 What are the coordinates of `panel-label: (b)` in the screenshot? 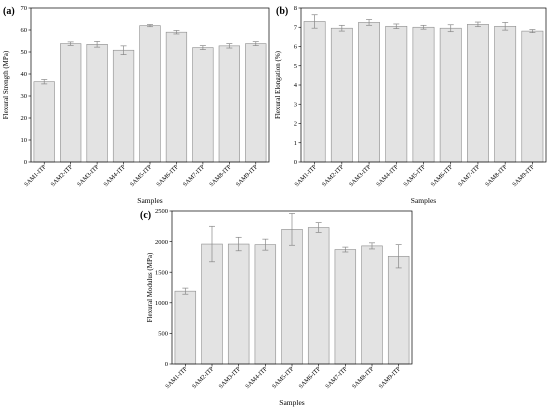 It's located at (282, 11).